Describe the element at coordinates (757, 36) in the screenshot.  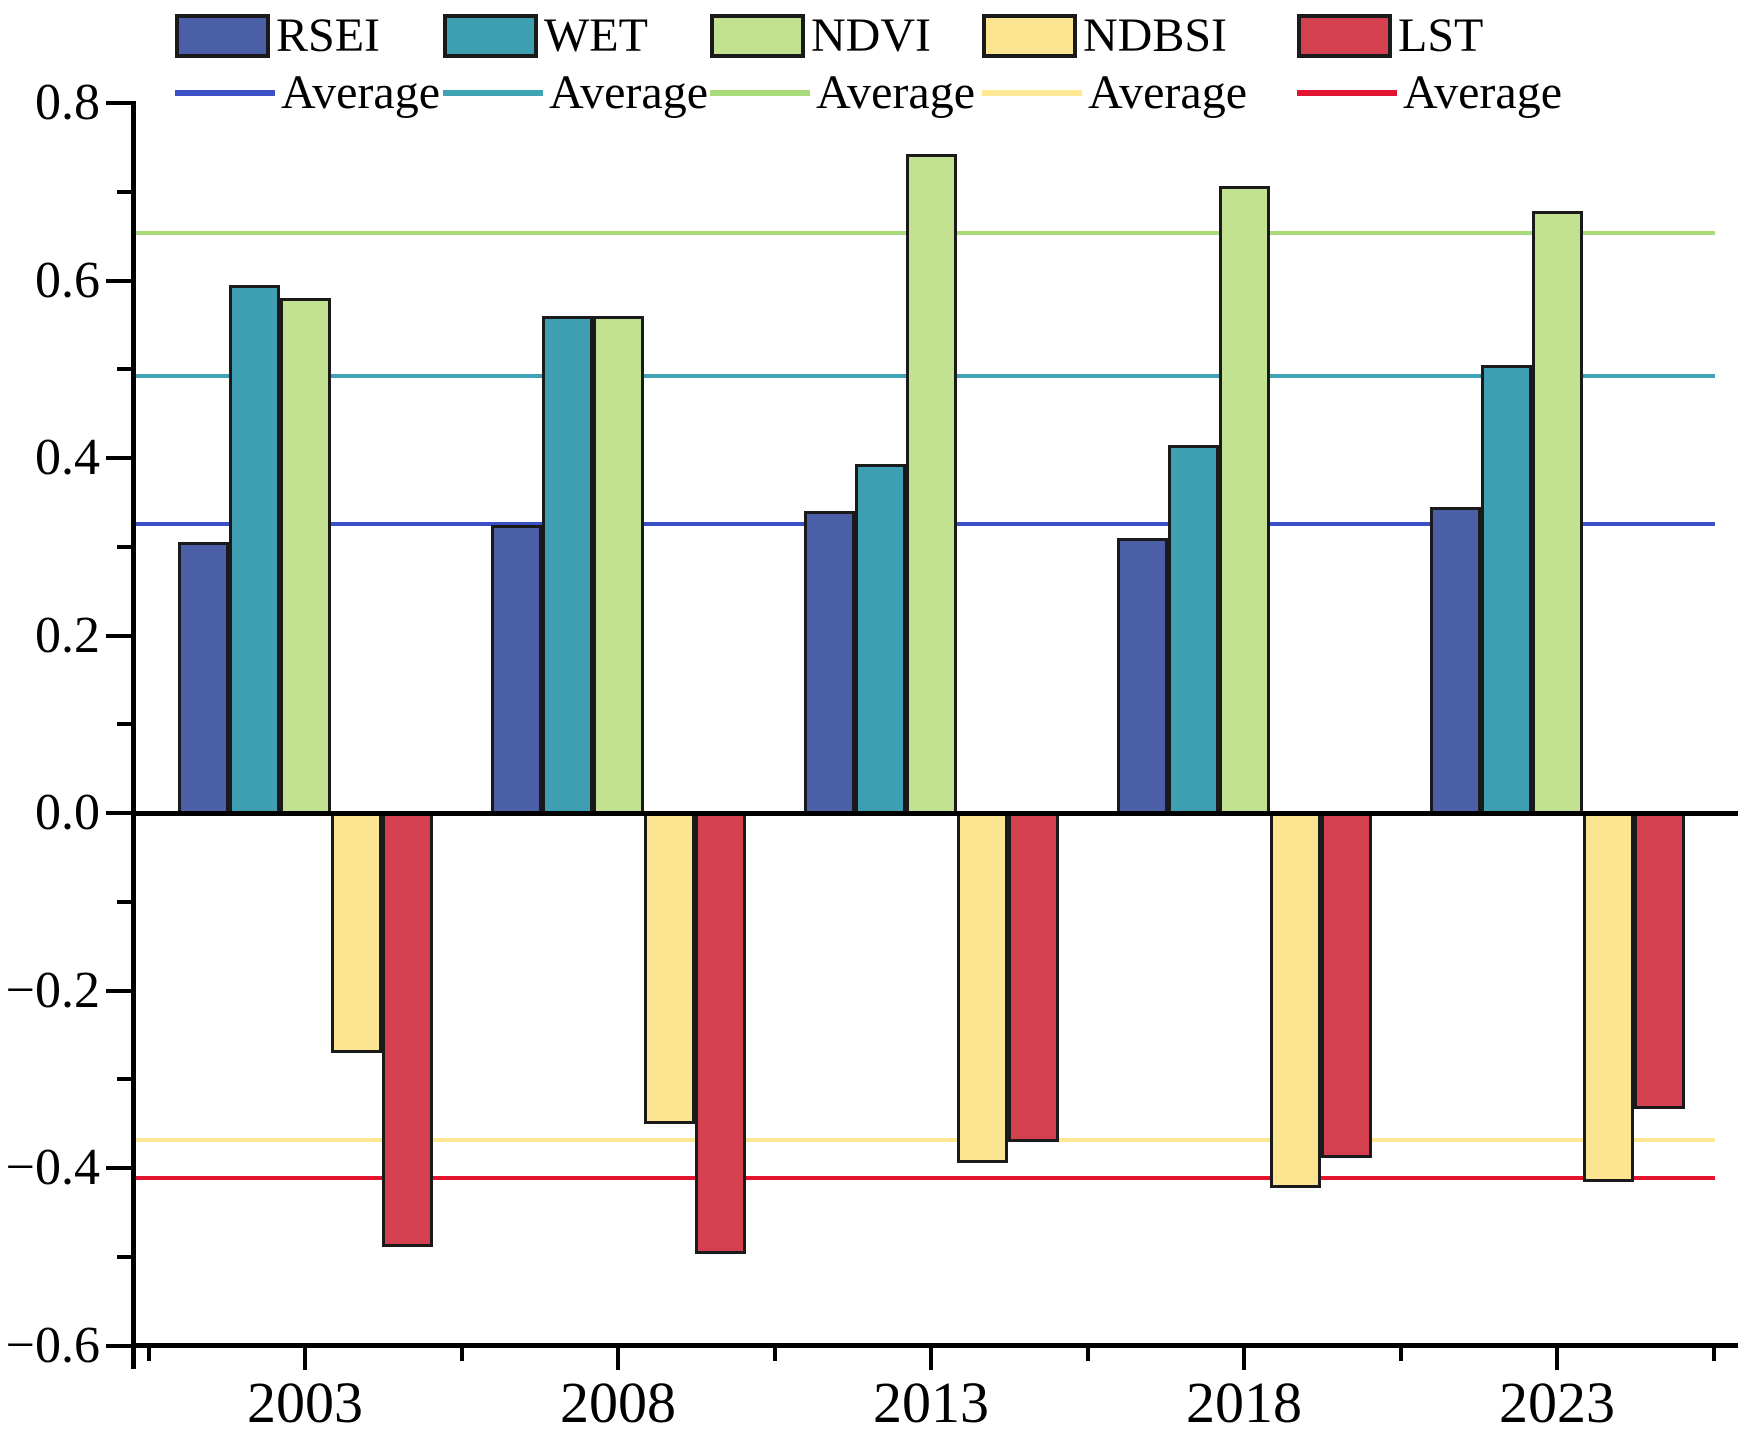
I see `legend-swatch-ndvi` at that location.